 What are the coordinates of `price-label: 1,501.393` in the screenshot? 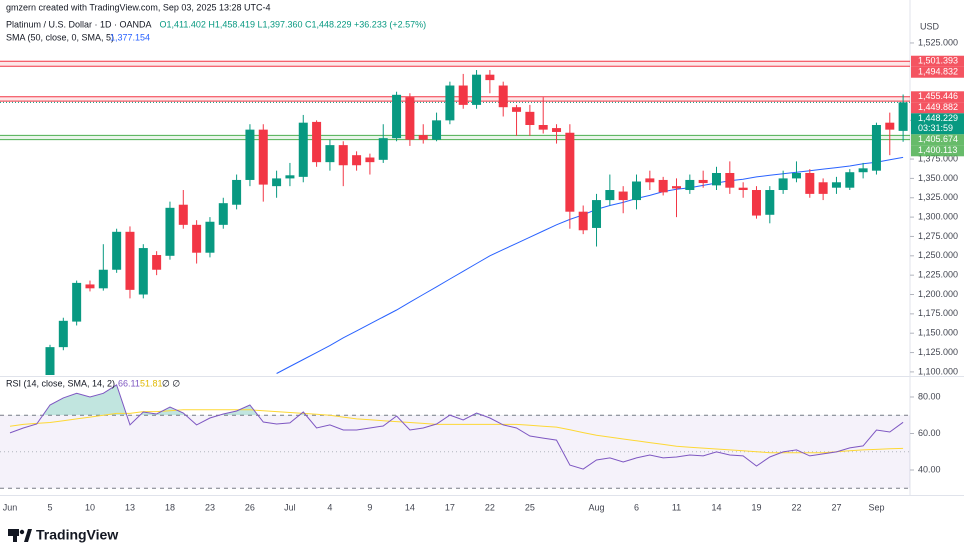 It's located at (938, 61).